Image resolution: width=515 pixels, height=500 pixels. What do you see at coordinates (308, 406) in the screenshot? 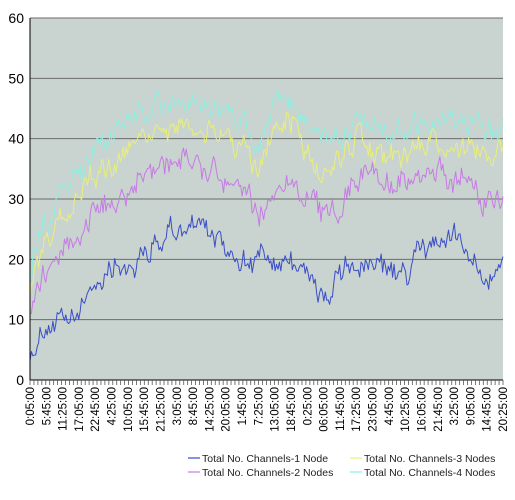
I see `x-tick-label: 0:25:00` at bounding box center [308, 406].